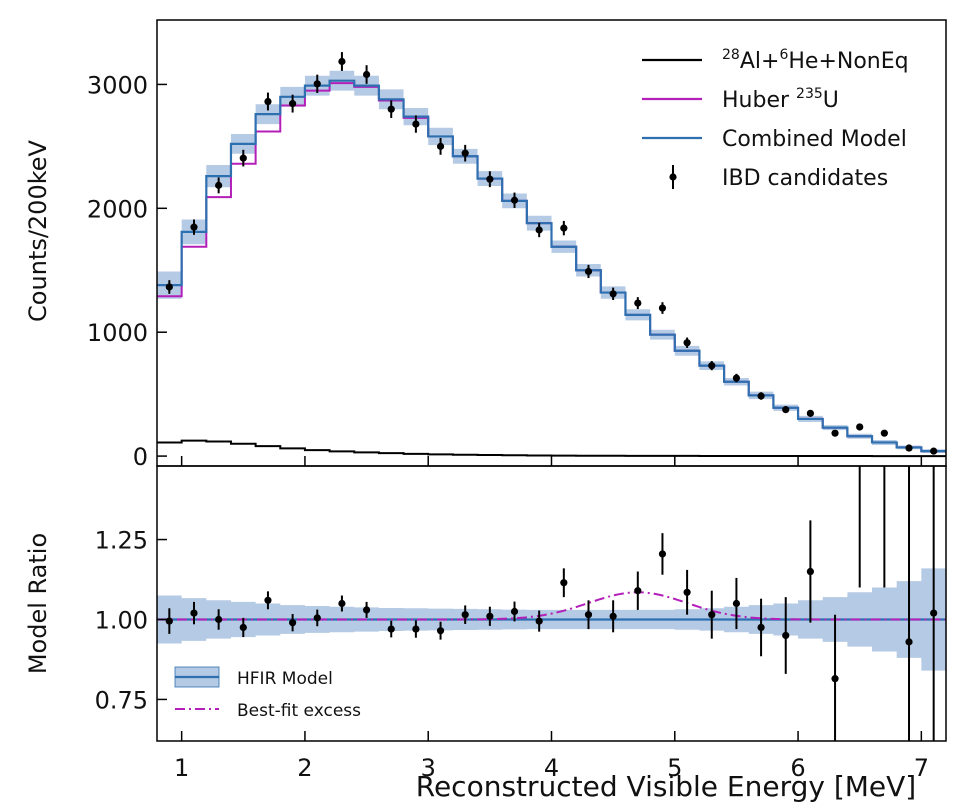 The image size is (959, 809). What do you see at coordinates (551, 448) in the screenshot?
I see `background-step-line` at bounding box center [551, 448].